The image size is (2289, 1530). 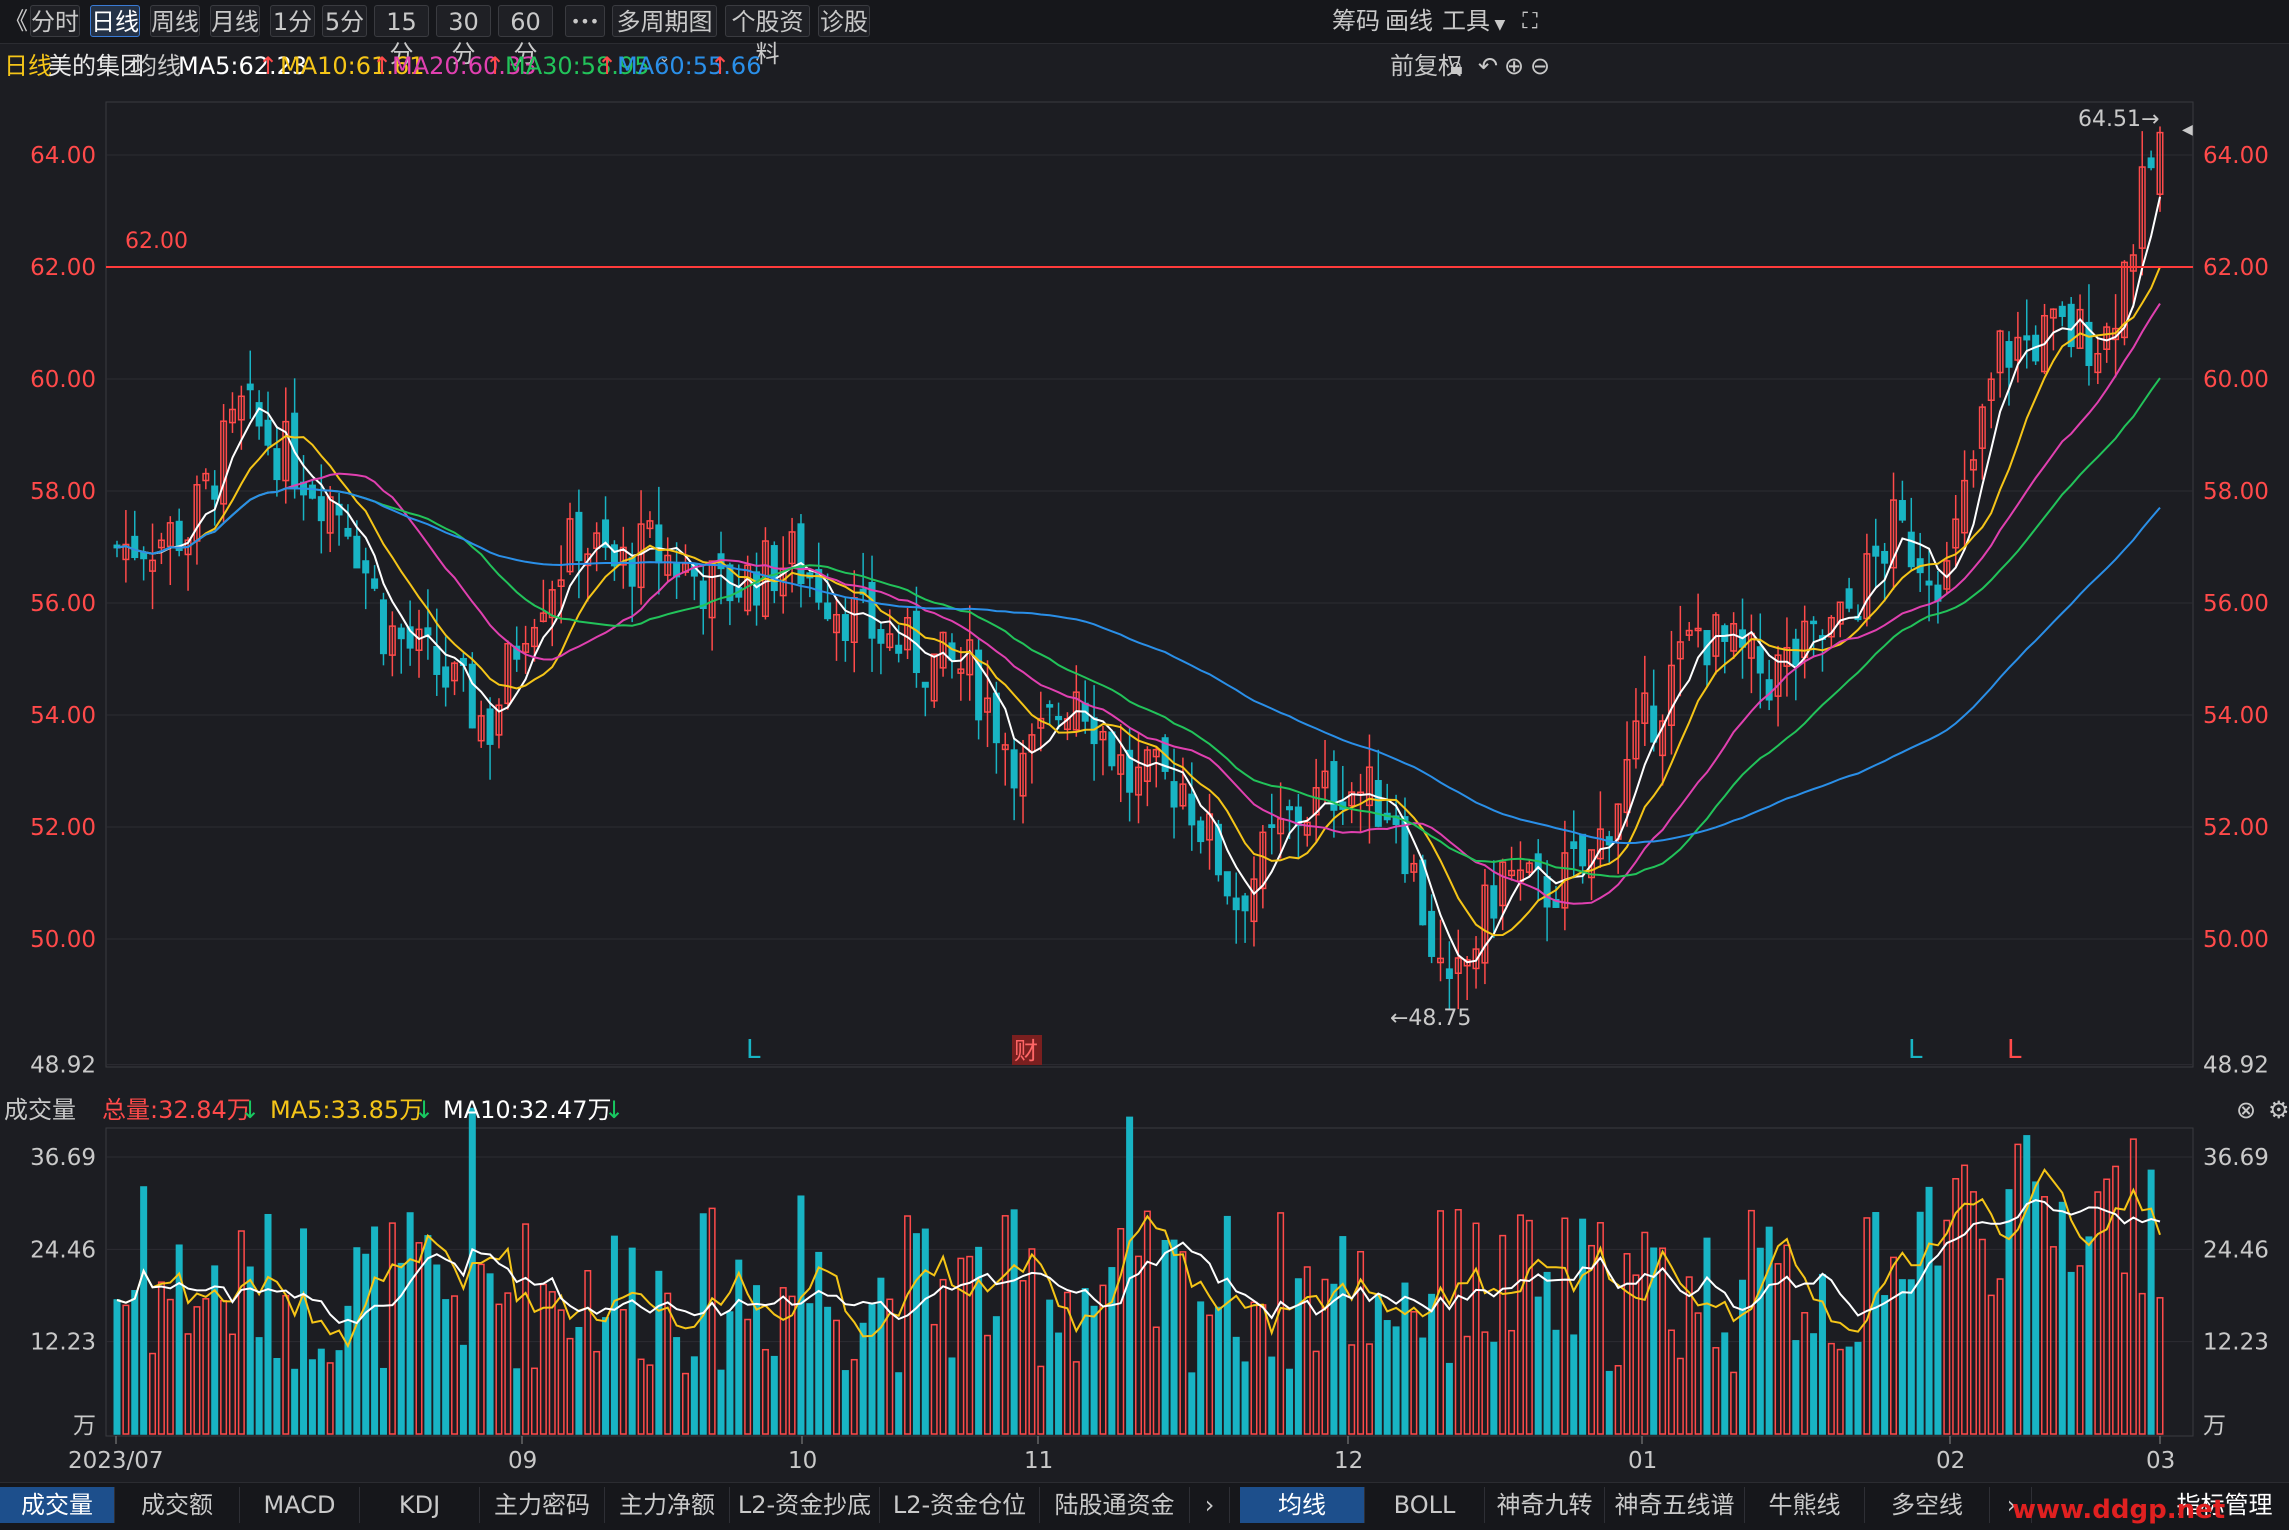 What do you see at coordinates (1675, 1505) in the screenshot?
I see `tab-five-lines: 神奇五线谱` at bounding box center [1675, 1505].